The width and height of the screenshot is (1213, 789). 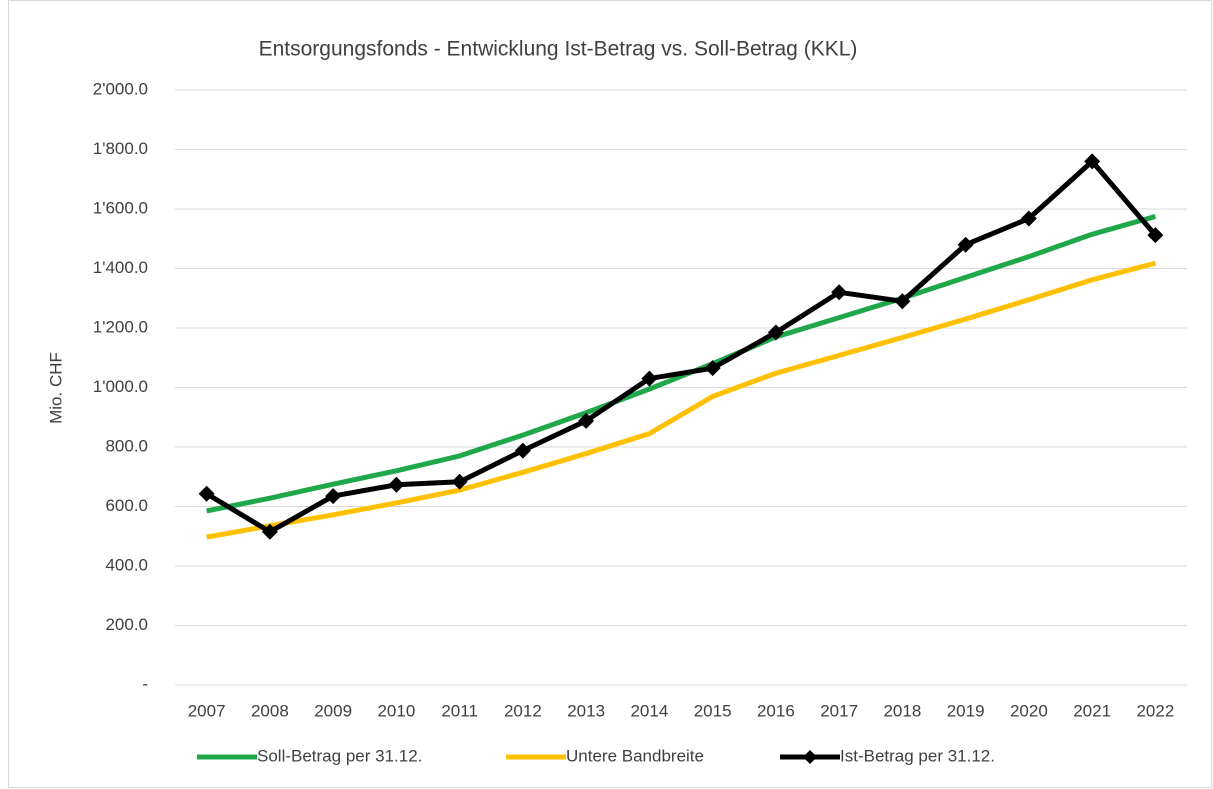 What do you see at coordinates (207, 710) in the screenshot?
I see `x-tick-label: 2007` at bounding box center [207, 710].